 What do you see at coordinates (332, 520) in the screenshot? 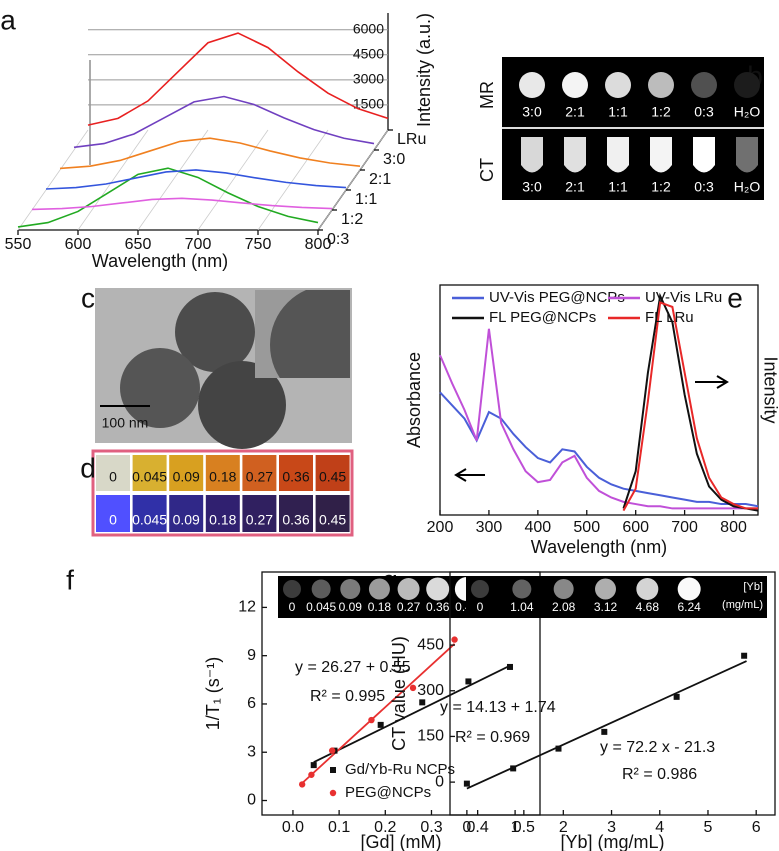
I see `conc-label: 0.45` at bounding box center [332, 520].